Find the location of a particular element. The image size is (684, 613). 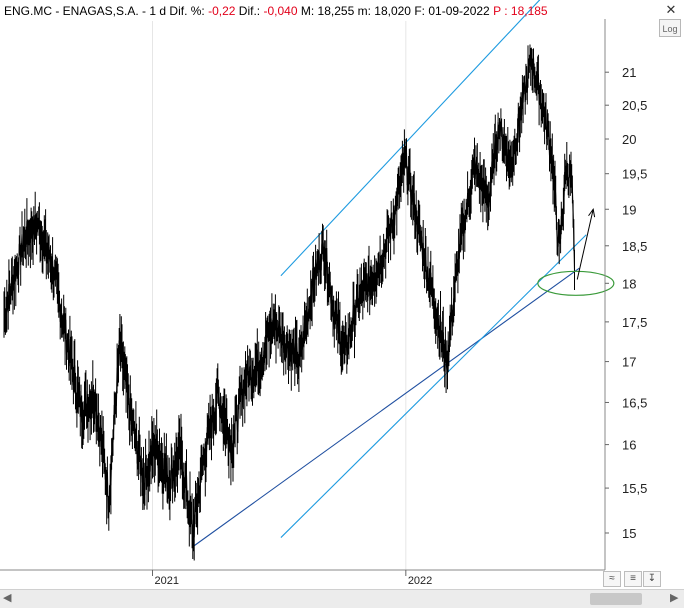

y-tick-label: 15 is located at coordinates (629, 533).